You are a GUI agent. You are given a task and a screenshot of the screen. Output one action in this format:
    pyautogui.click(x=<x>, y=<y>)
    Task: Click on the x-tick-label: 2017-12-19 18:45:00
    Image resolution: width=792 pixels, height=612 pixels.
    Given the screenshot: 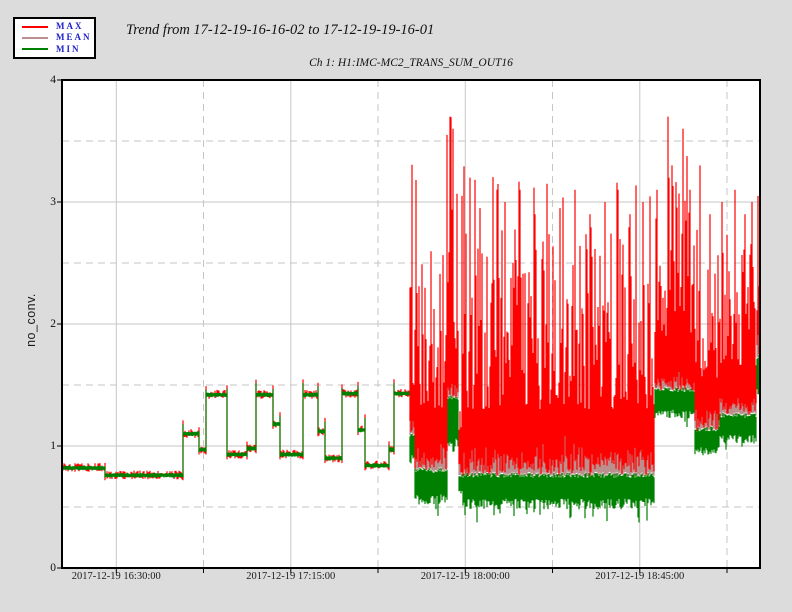 What is the action you would take?
    pyautogui.click(x=640, y=576)
    